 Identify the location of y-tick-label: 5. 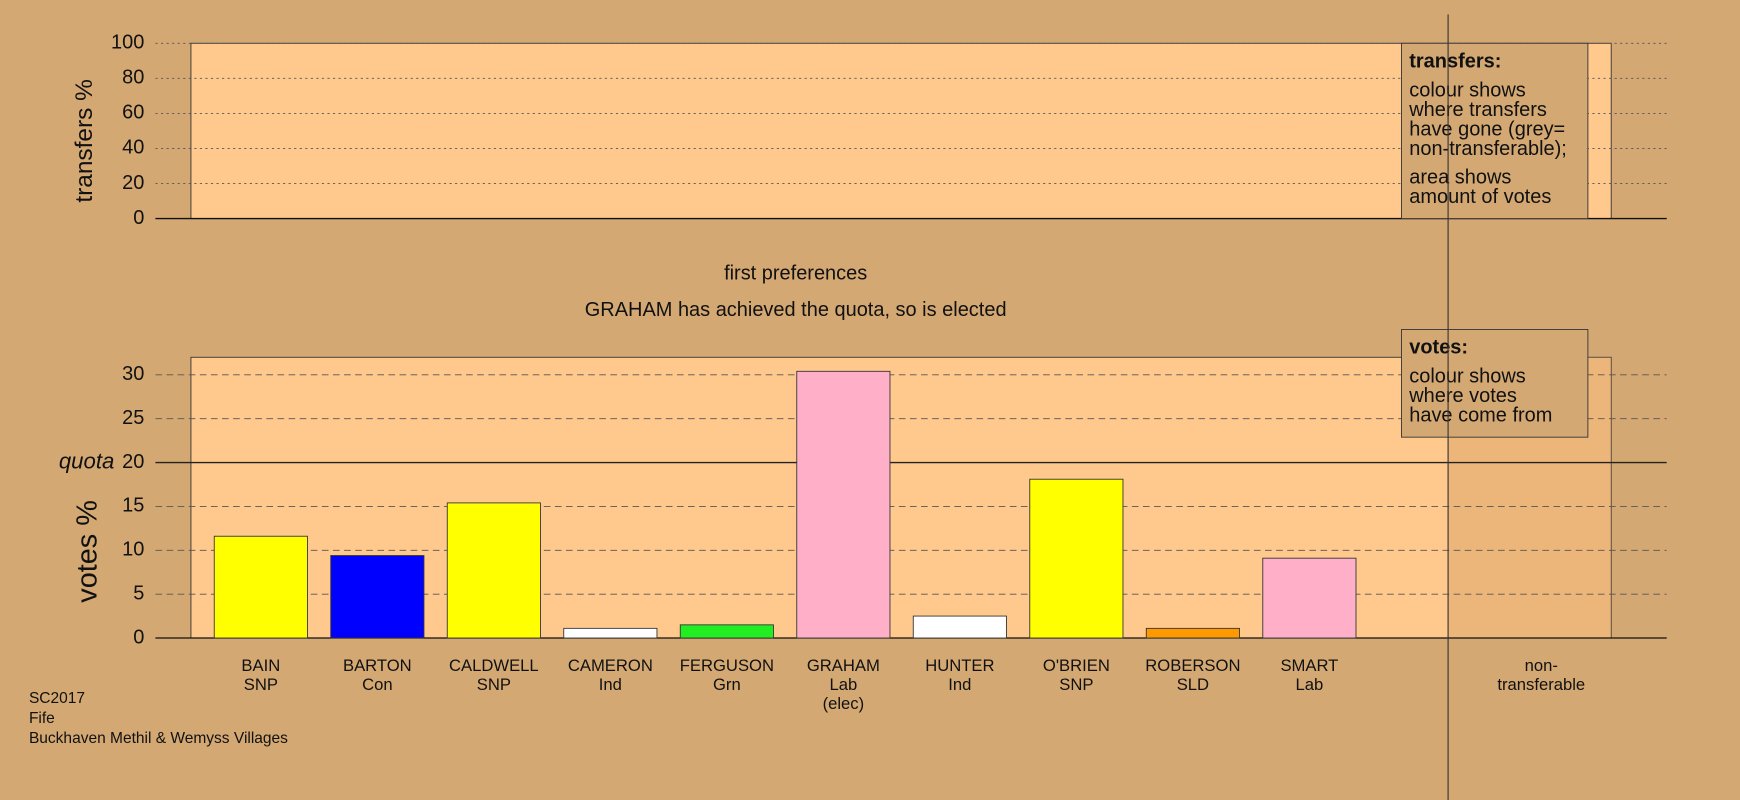
(138, 593).